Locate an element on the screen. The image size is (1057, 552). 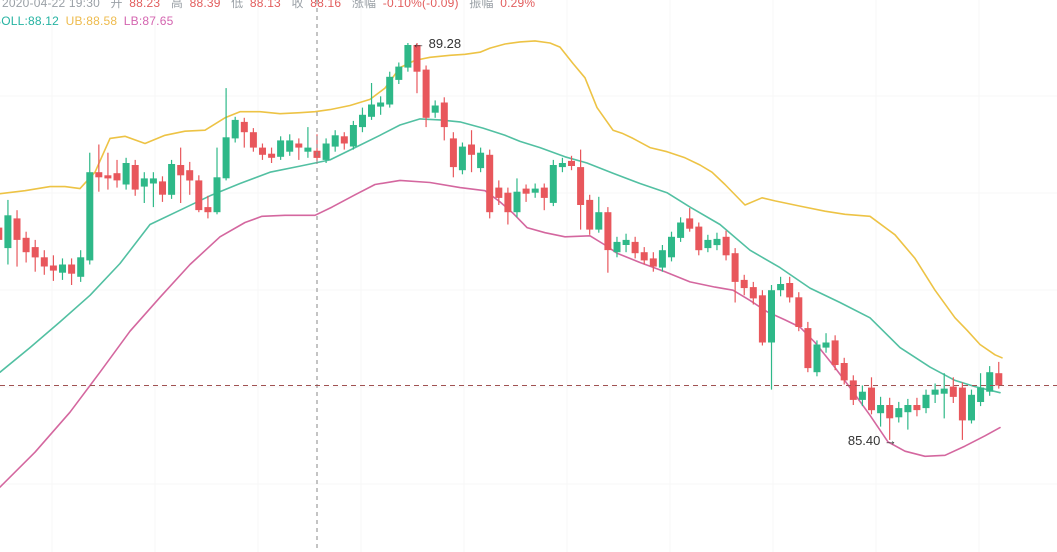
boll-mid-value: BOLL:88.12 is located at coordinates (30, 21).